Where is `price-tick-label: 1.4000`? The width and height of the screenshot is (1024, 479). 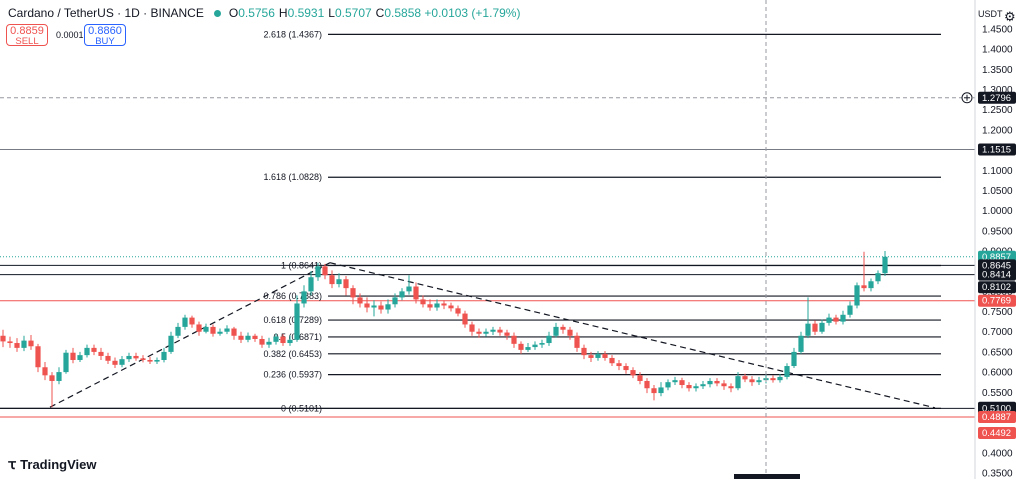
price-tick-label: 1.4000 is located at coordinates (997, 50).